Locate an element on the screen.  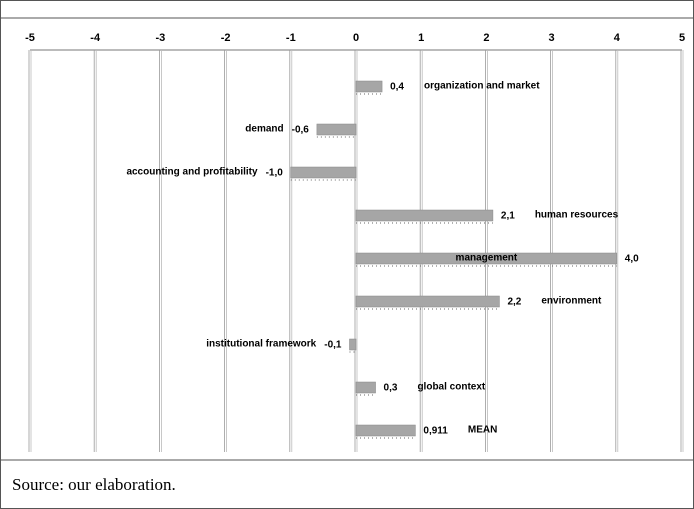
value-label: 2,1 is located at coordinates (508, 216).